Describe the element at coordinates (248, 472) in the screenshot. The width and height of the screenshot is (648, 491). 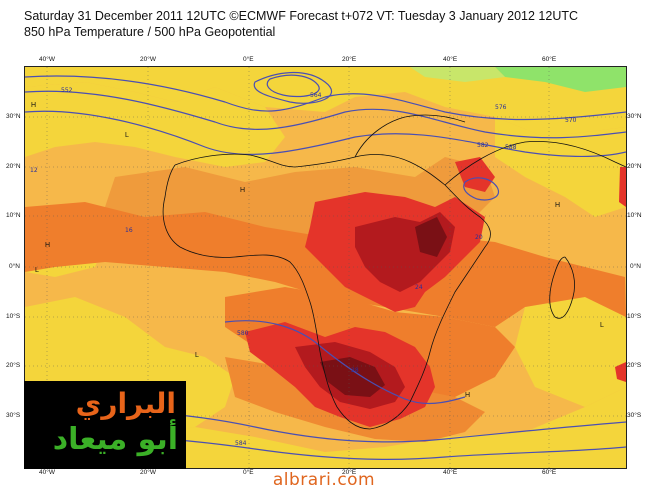
I see `lon-label-bottom-0e: 0°E` at that location.